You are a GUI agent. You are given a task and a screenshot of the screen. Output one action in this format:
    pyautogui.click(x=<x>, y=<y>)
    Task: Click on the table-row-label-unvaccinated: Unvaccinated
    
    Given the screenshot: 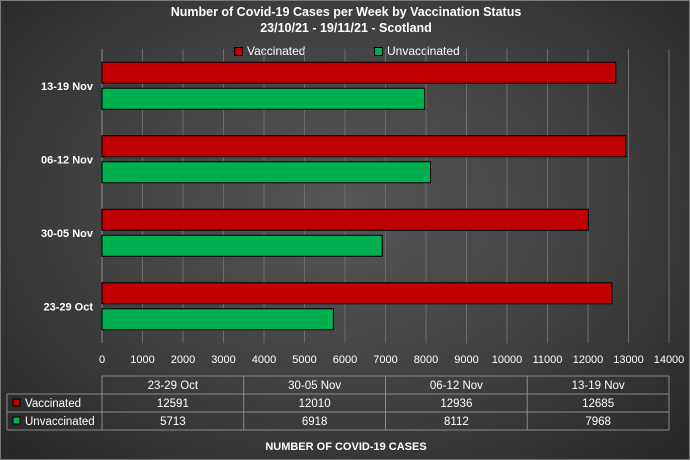 What is the action you would take?
    pyautogui.click(x=60, y=422)
    